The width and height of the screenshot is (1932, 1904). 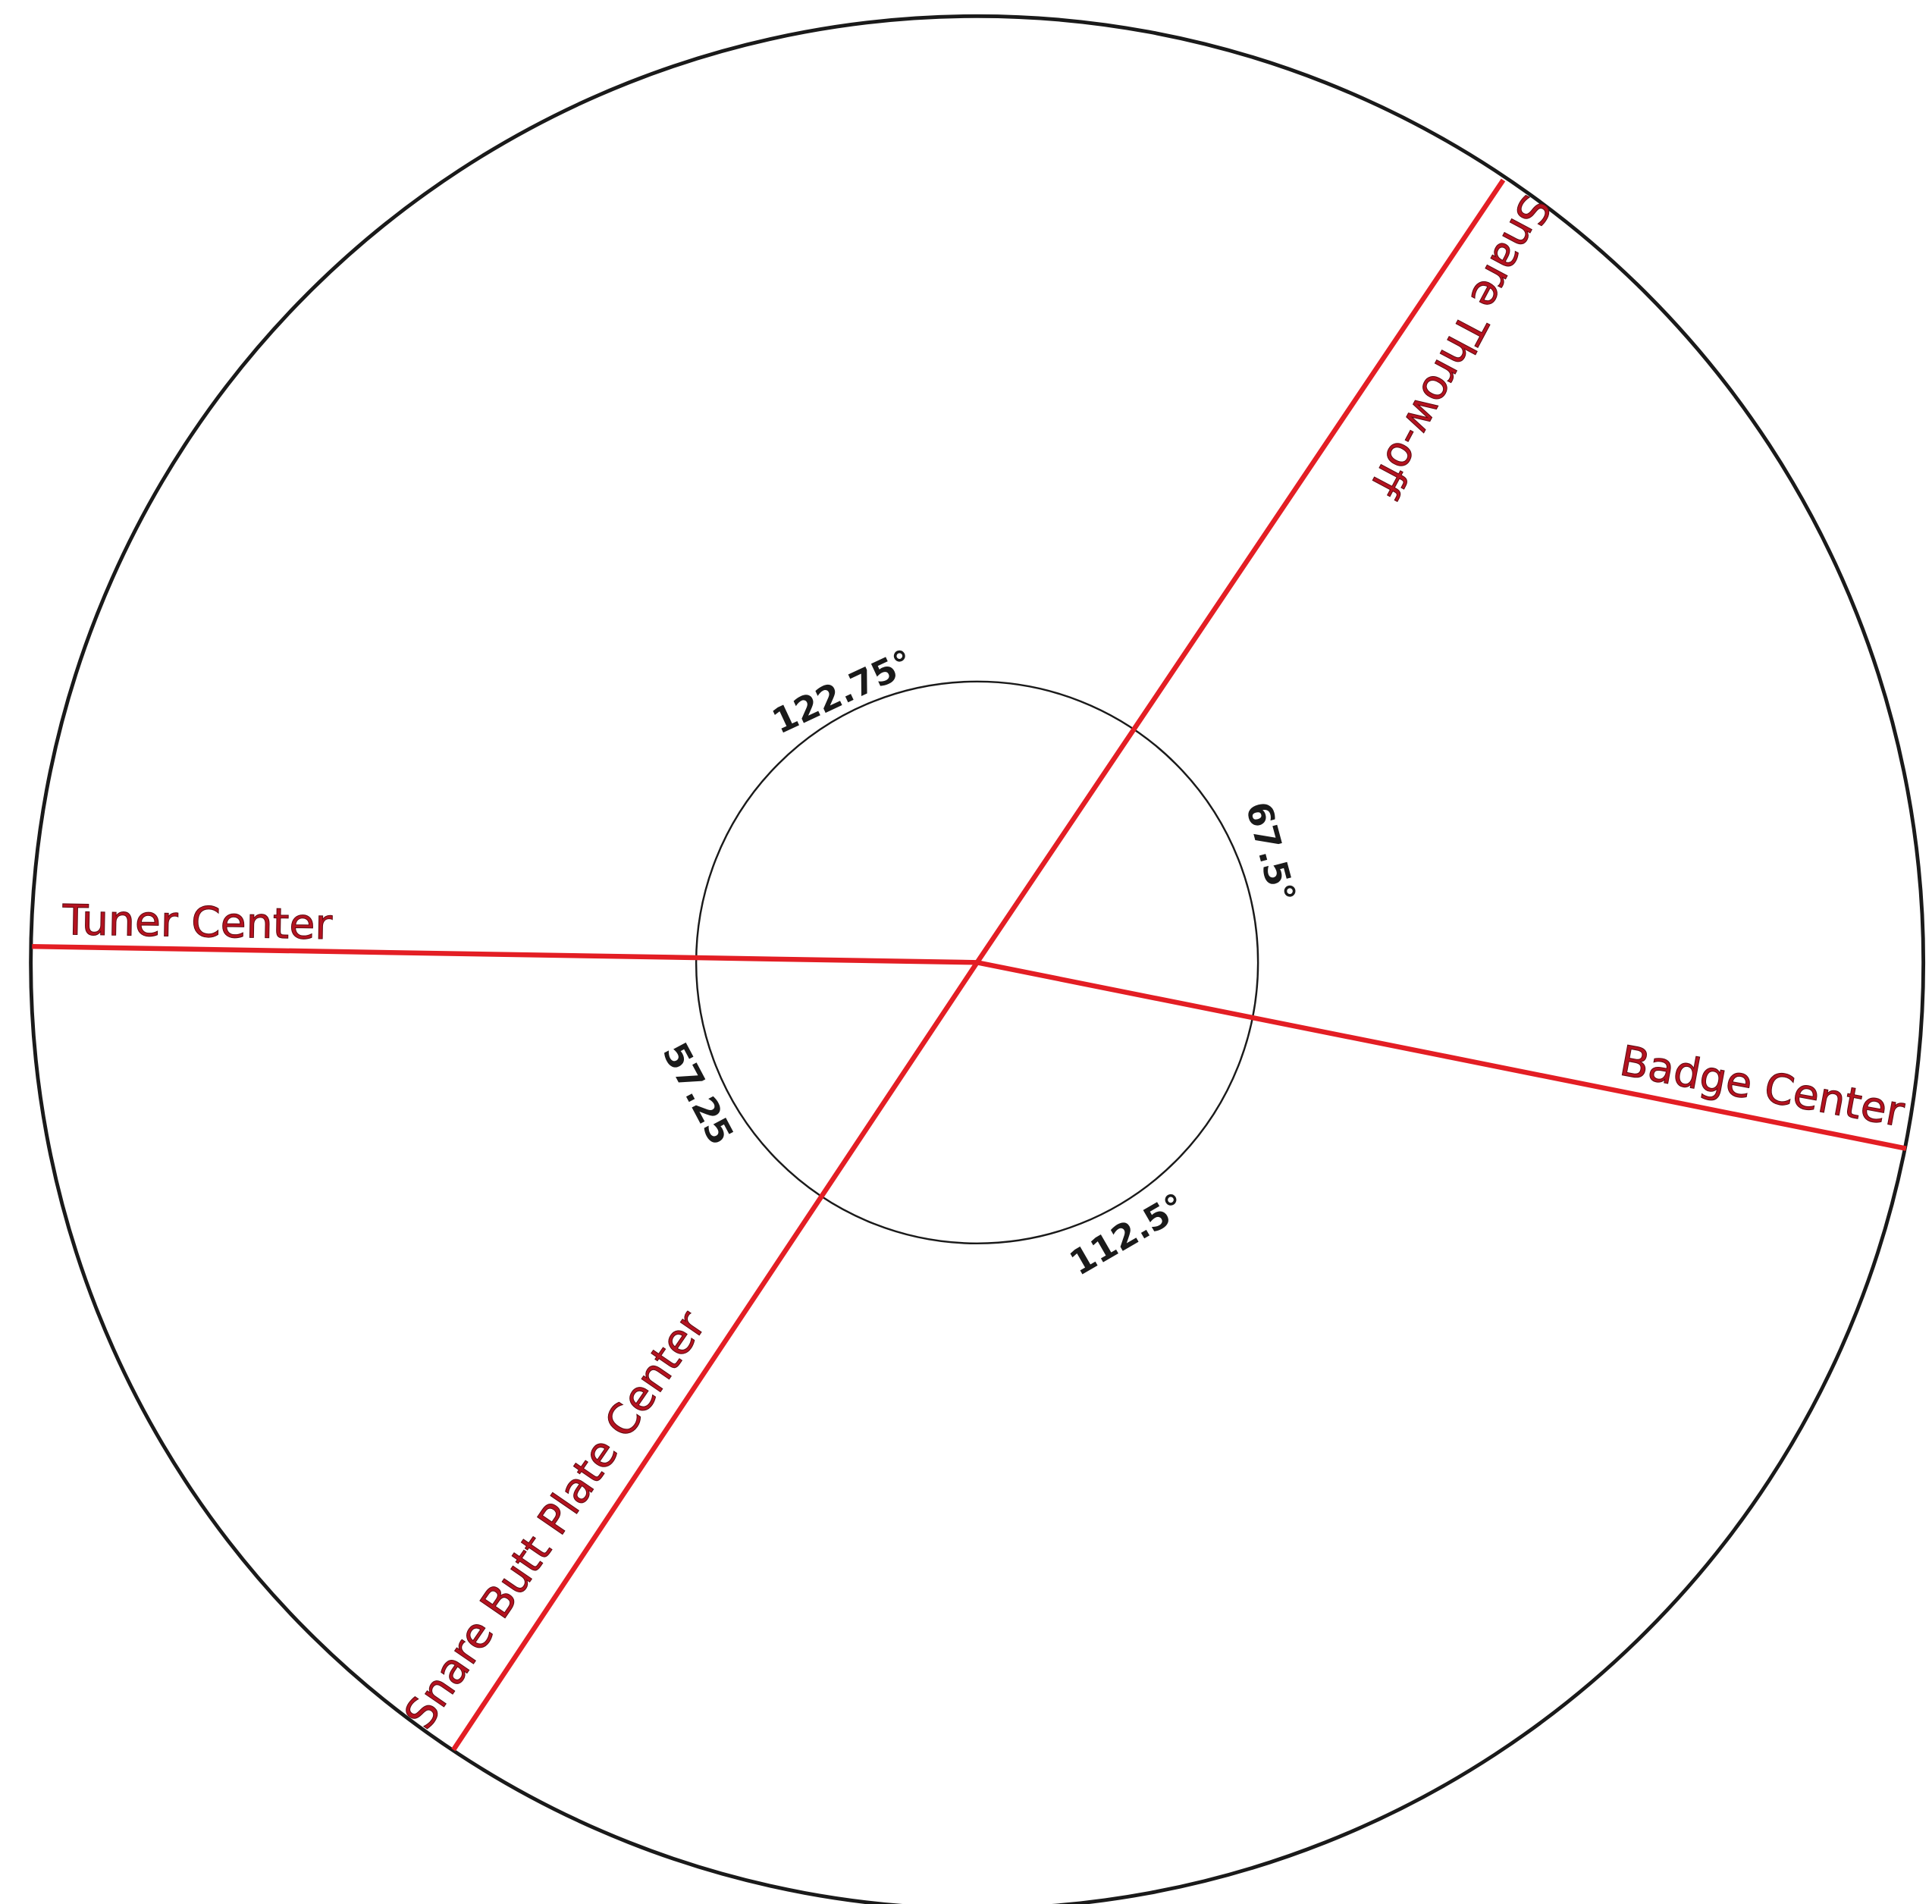 What do you see at coordinates (504, 954) in the screenshot?
I see `tuner-line` at bounding box center [504, 954].